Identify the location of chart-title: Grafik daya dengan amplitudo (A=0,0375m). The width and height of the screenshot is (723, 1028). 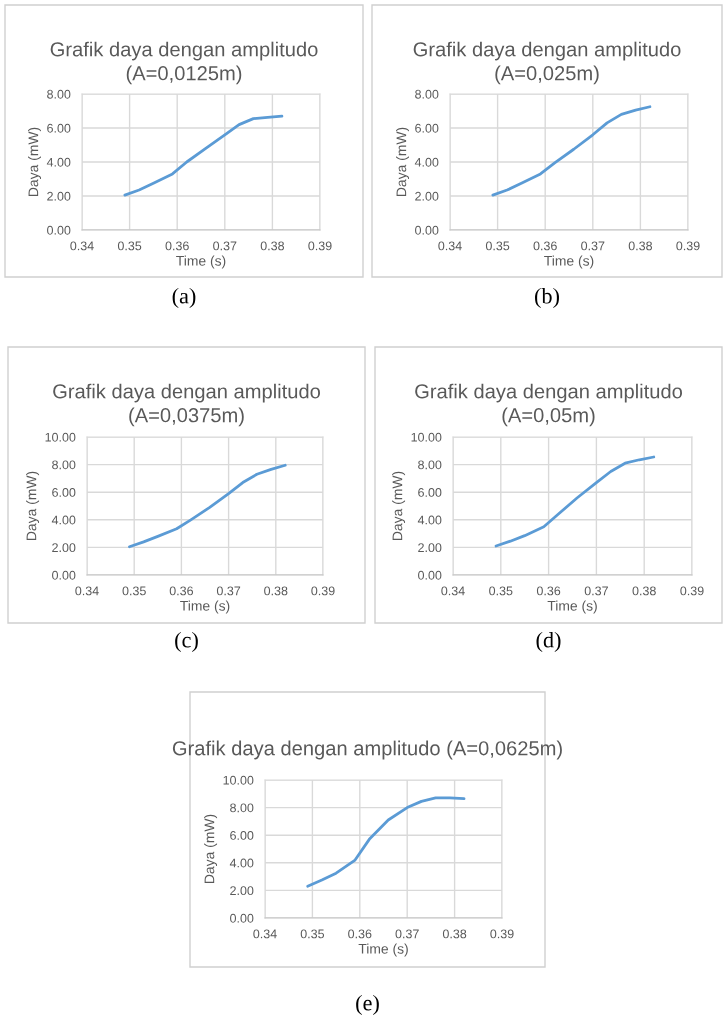
(187, 405).